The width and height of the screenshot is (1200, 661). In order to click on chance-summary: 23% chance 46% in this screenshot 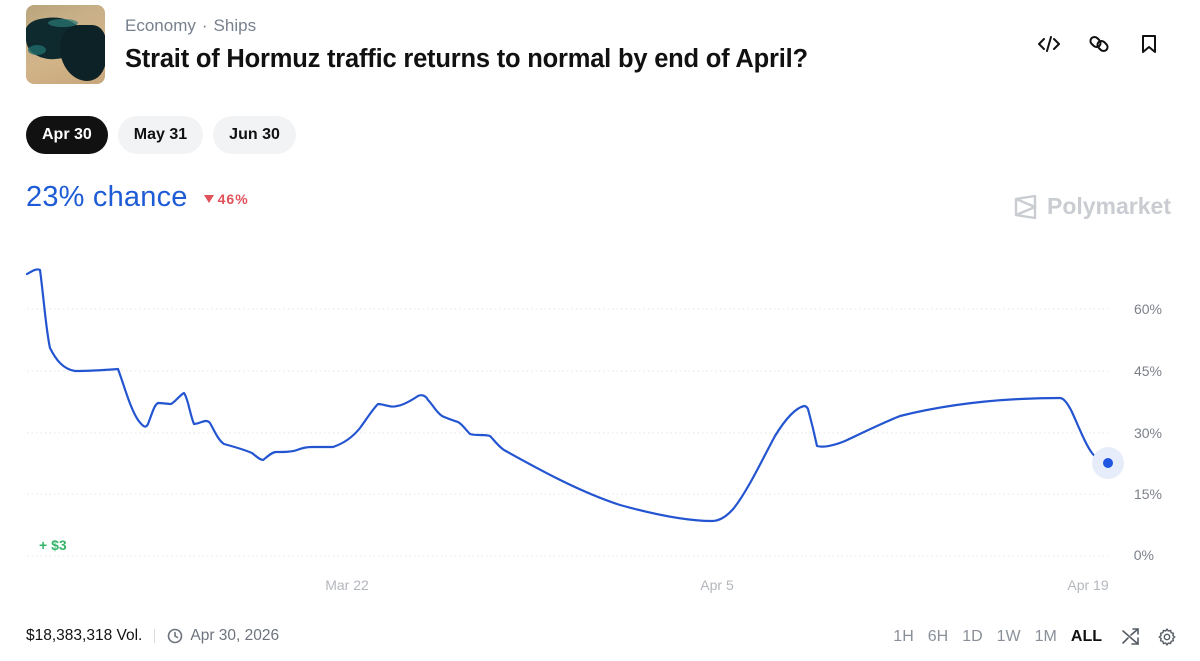, I will do `click(137, 197)`.